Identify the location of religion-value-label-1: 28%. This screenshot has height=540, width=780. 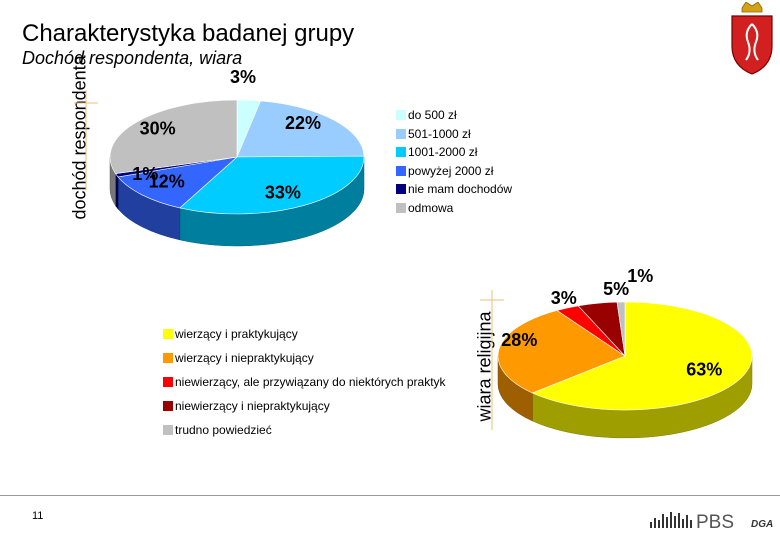
(519, 340).